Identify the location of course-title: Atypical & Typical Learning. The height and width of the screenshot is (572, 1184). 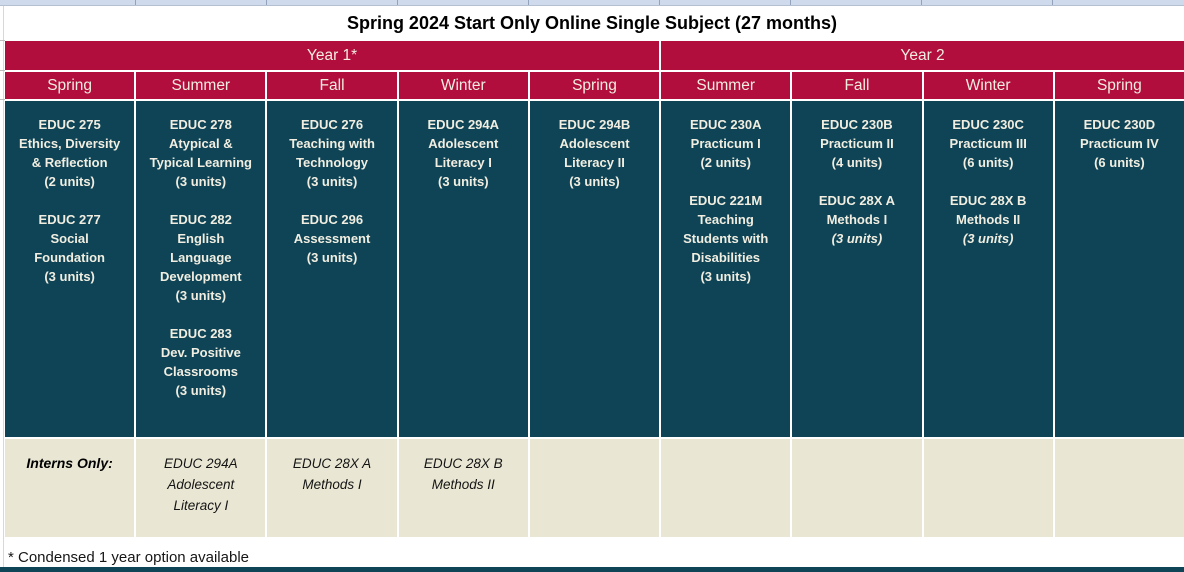
(200, 153).